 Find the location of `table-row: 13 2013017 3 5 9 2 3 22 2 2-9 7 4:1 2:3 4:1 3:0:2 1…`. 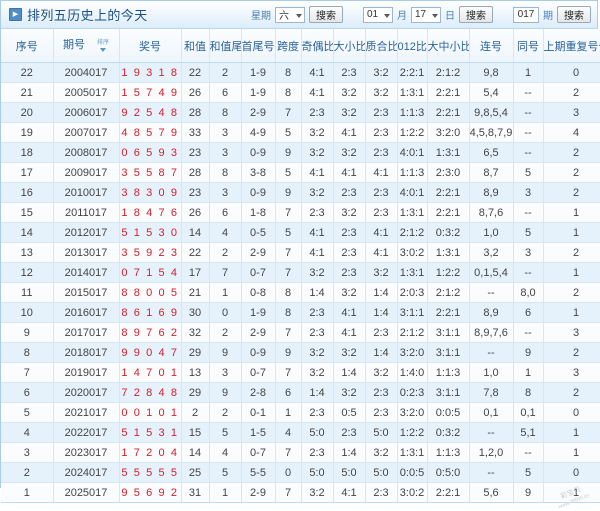

table-row: 13 2013017 3 5 9 2 3 22 2 2-9 7 4:1 2:3 4:1 3:0:2 1… is located at coordinates (300, 252).